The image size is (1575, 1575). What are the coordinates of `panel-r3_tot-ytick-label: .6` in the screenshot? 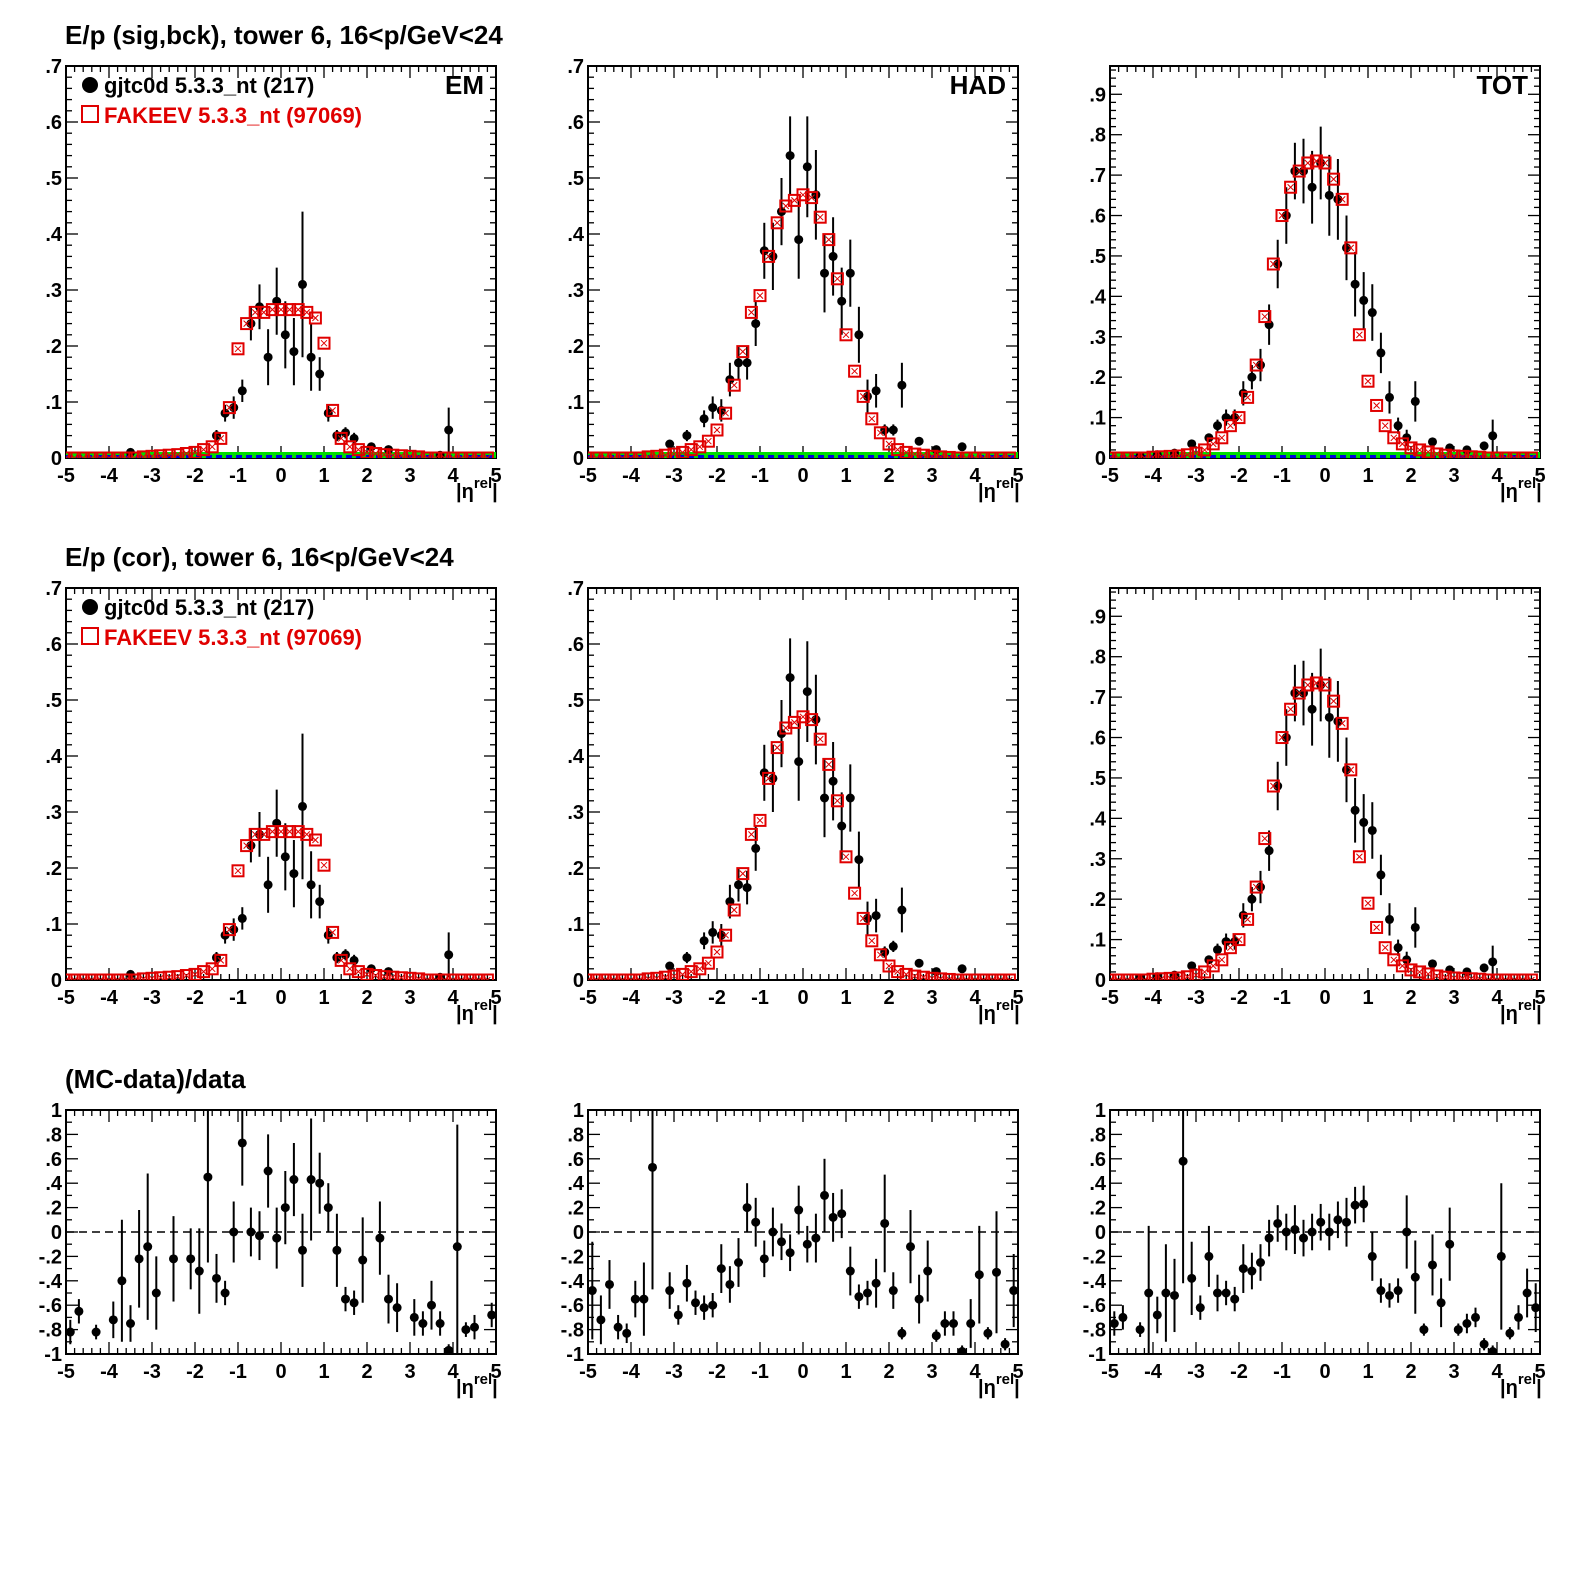 It's located at (1097, 1160).